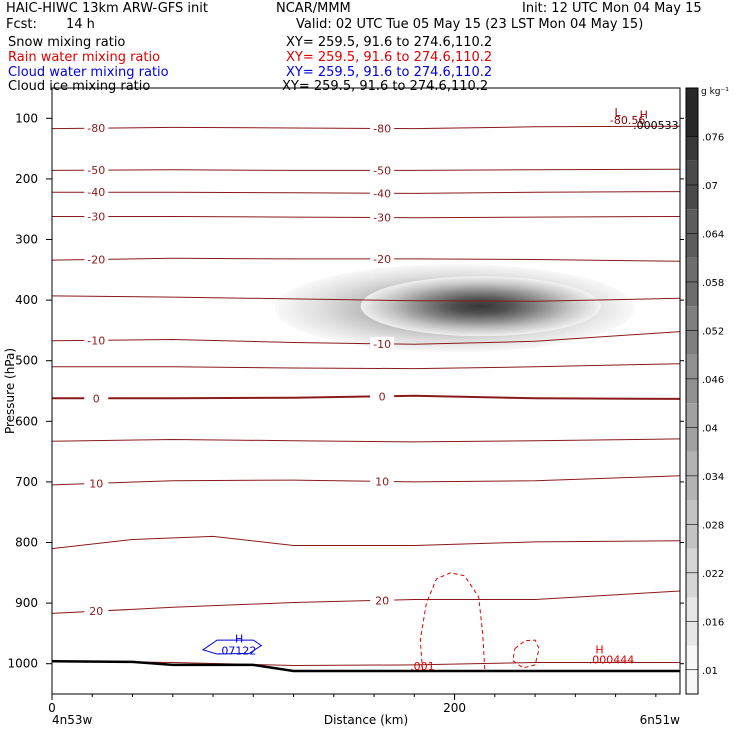 The width and height of the screenshot is (740, 740). What do you see at coordinates (612, 8) in the screenshot?
I see `init-time: Init: 12 UTC Mon 04 May 15` at bounding box center [612, 8].